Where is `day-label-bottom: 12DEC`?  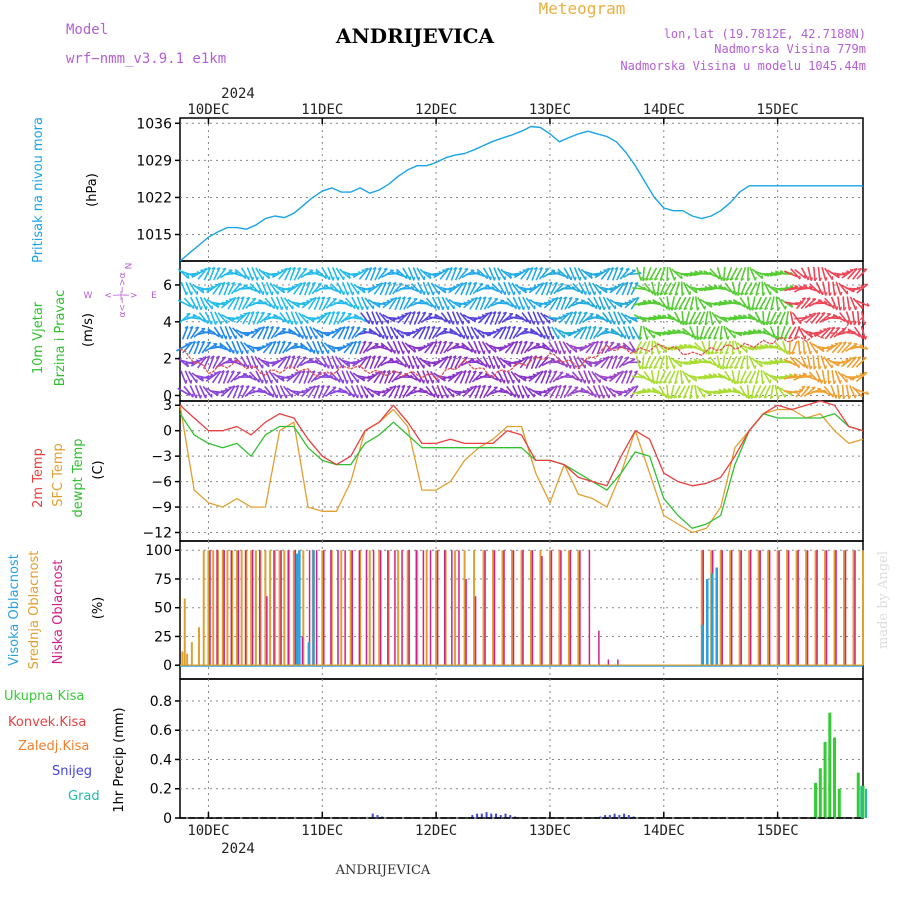
day-label-bottom: 12DEC is located at coordinates (436, 831).